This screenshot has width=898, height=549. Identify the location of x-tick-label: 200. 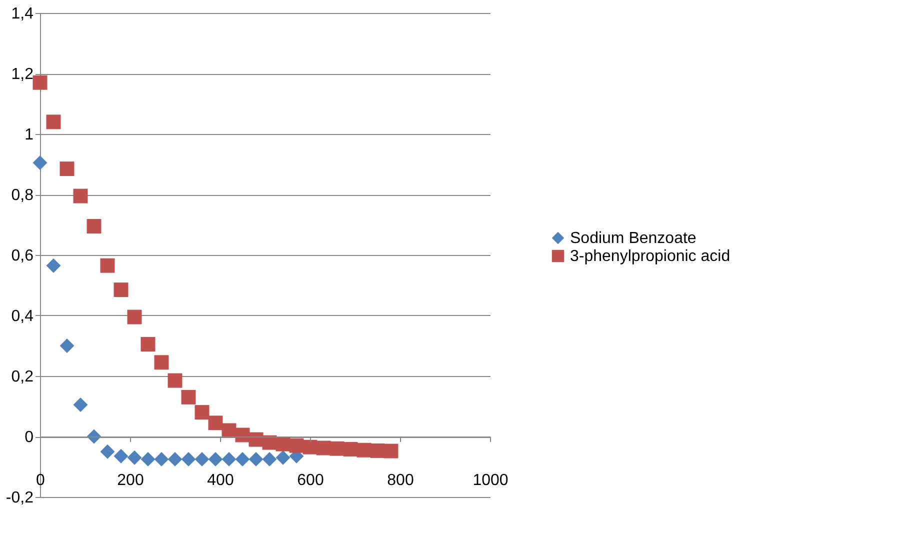
(130, 480).